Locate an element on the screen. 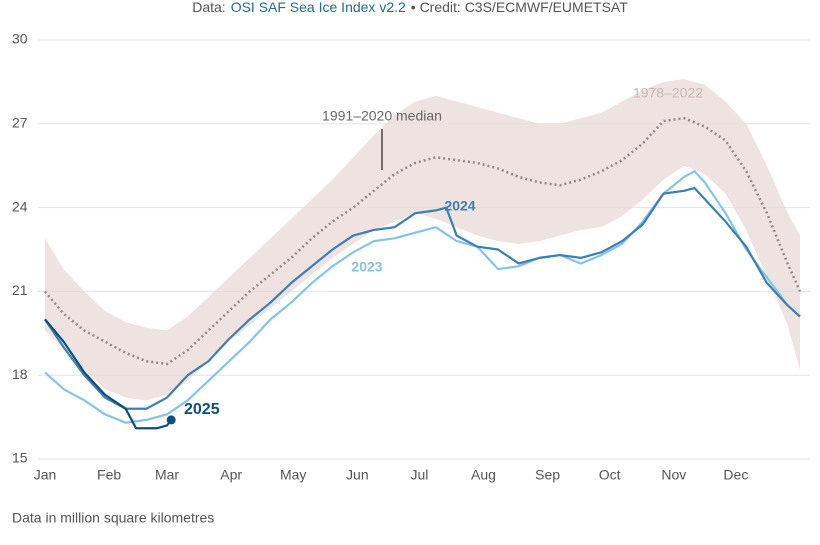 The image size is (820, 545). units-note: Data in million square kilometres is located at coordinates (113, 518).